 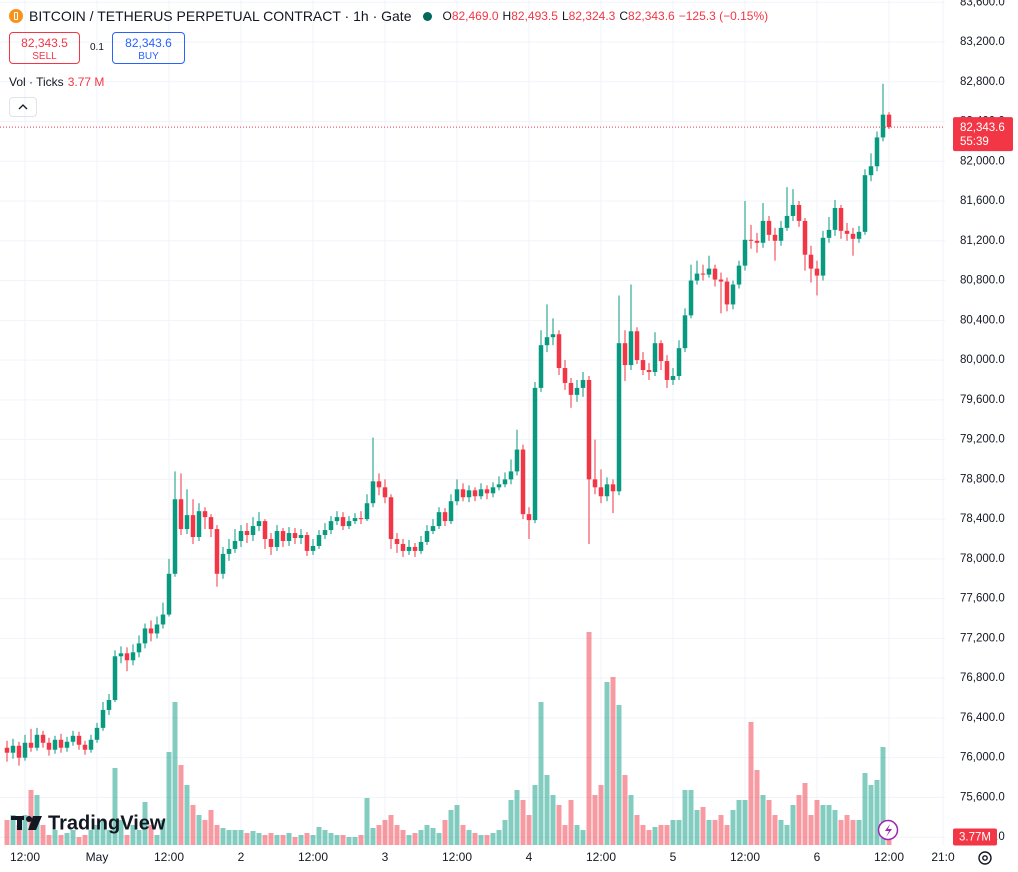 What do you see at coordinates (982, 201) in the screenshot?
I see `y-tick-label: 81,600.0` at bounding box center [982, 201].